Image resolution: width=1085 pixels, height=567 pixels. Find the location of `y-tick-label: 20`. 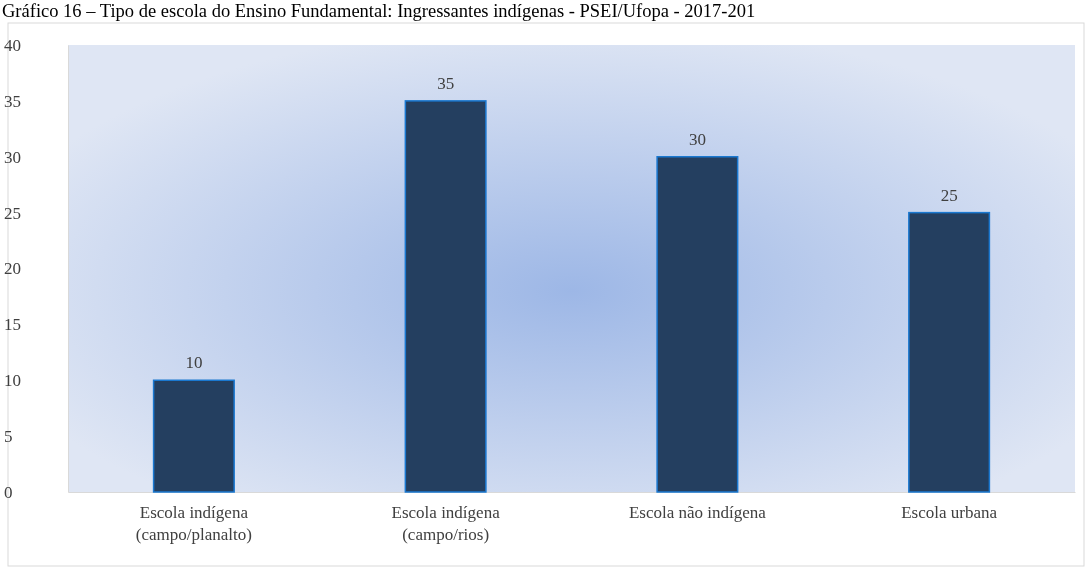

y-tick-label: 20 is located at coordinates (12, 269).